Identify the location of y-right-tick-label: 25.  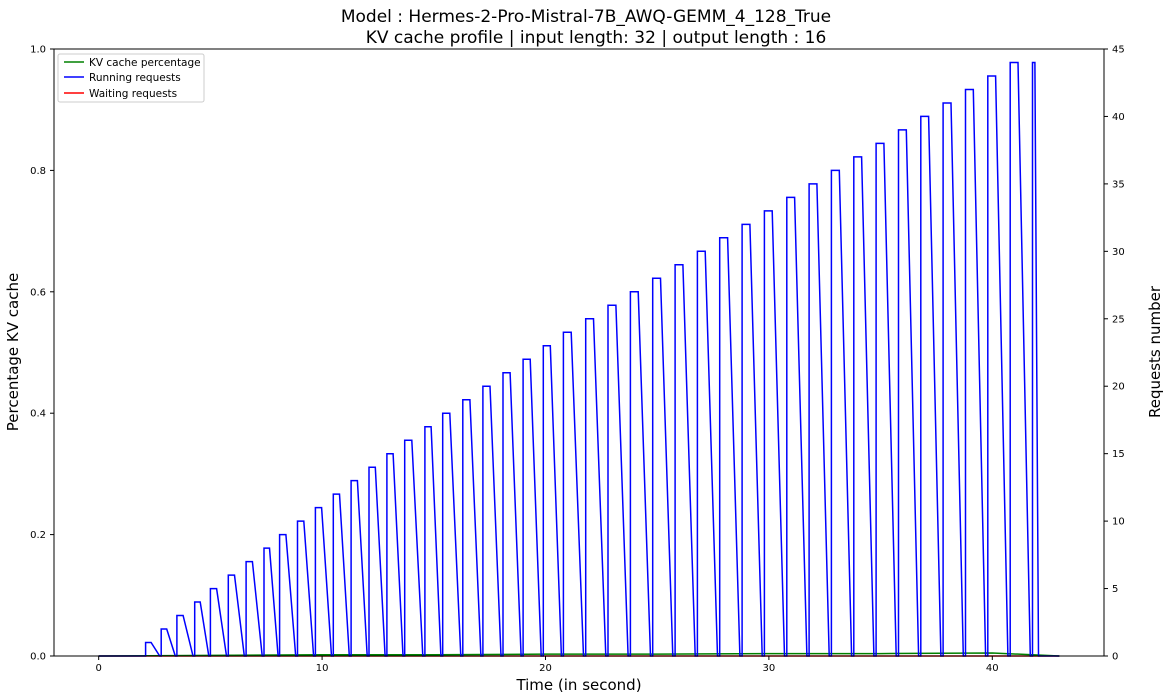
(1118, 319).